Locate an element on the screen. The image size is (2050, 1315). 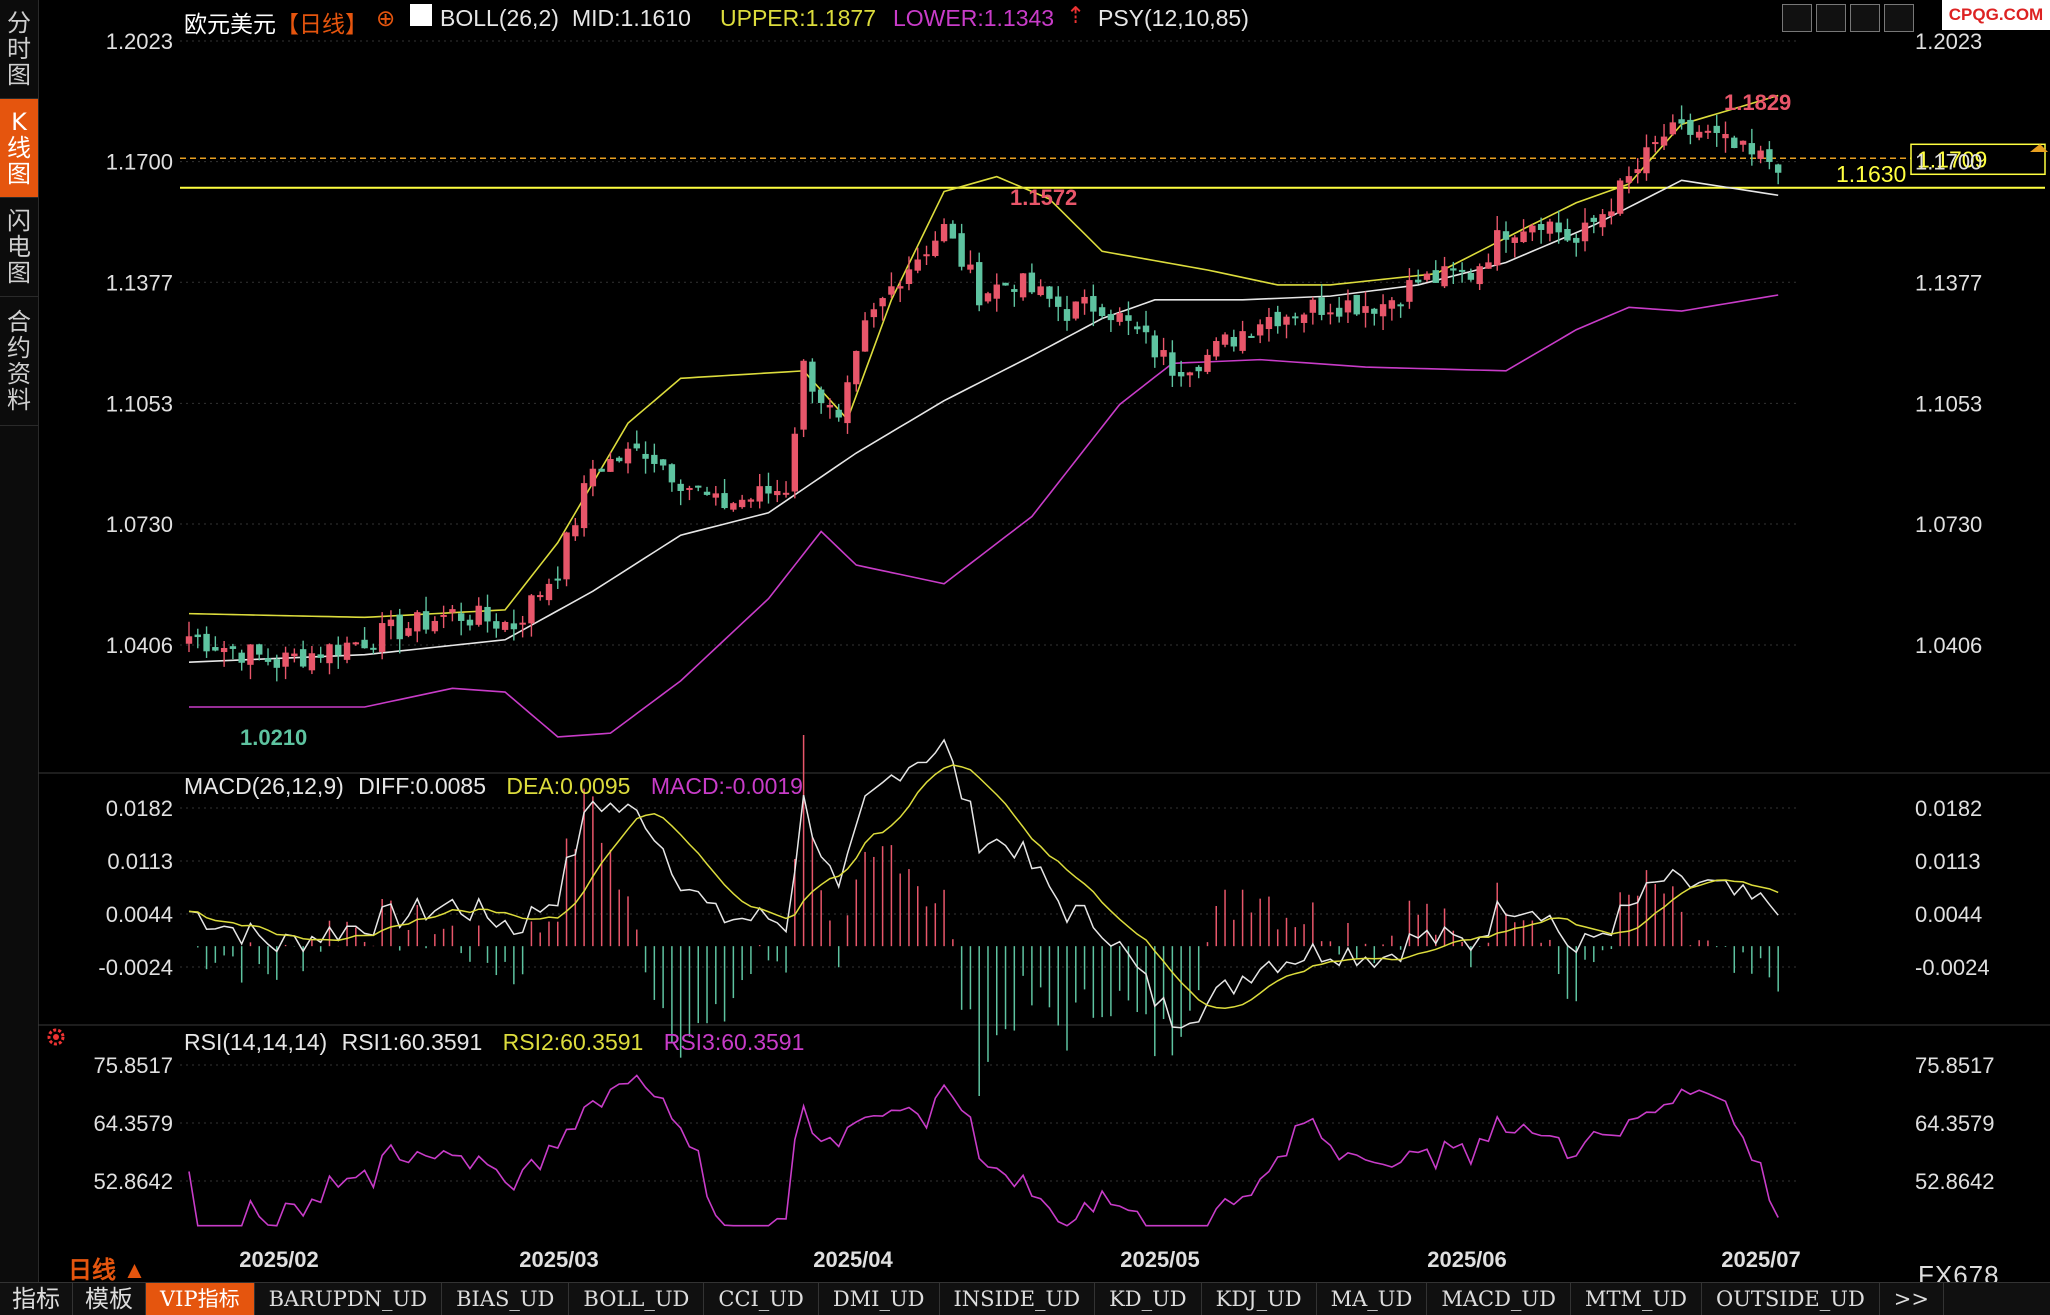
indicator-tab-barupdn-ud: BARUPDN_UD is located at coordinates (349, 1299).